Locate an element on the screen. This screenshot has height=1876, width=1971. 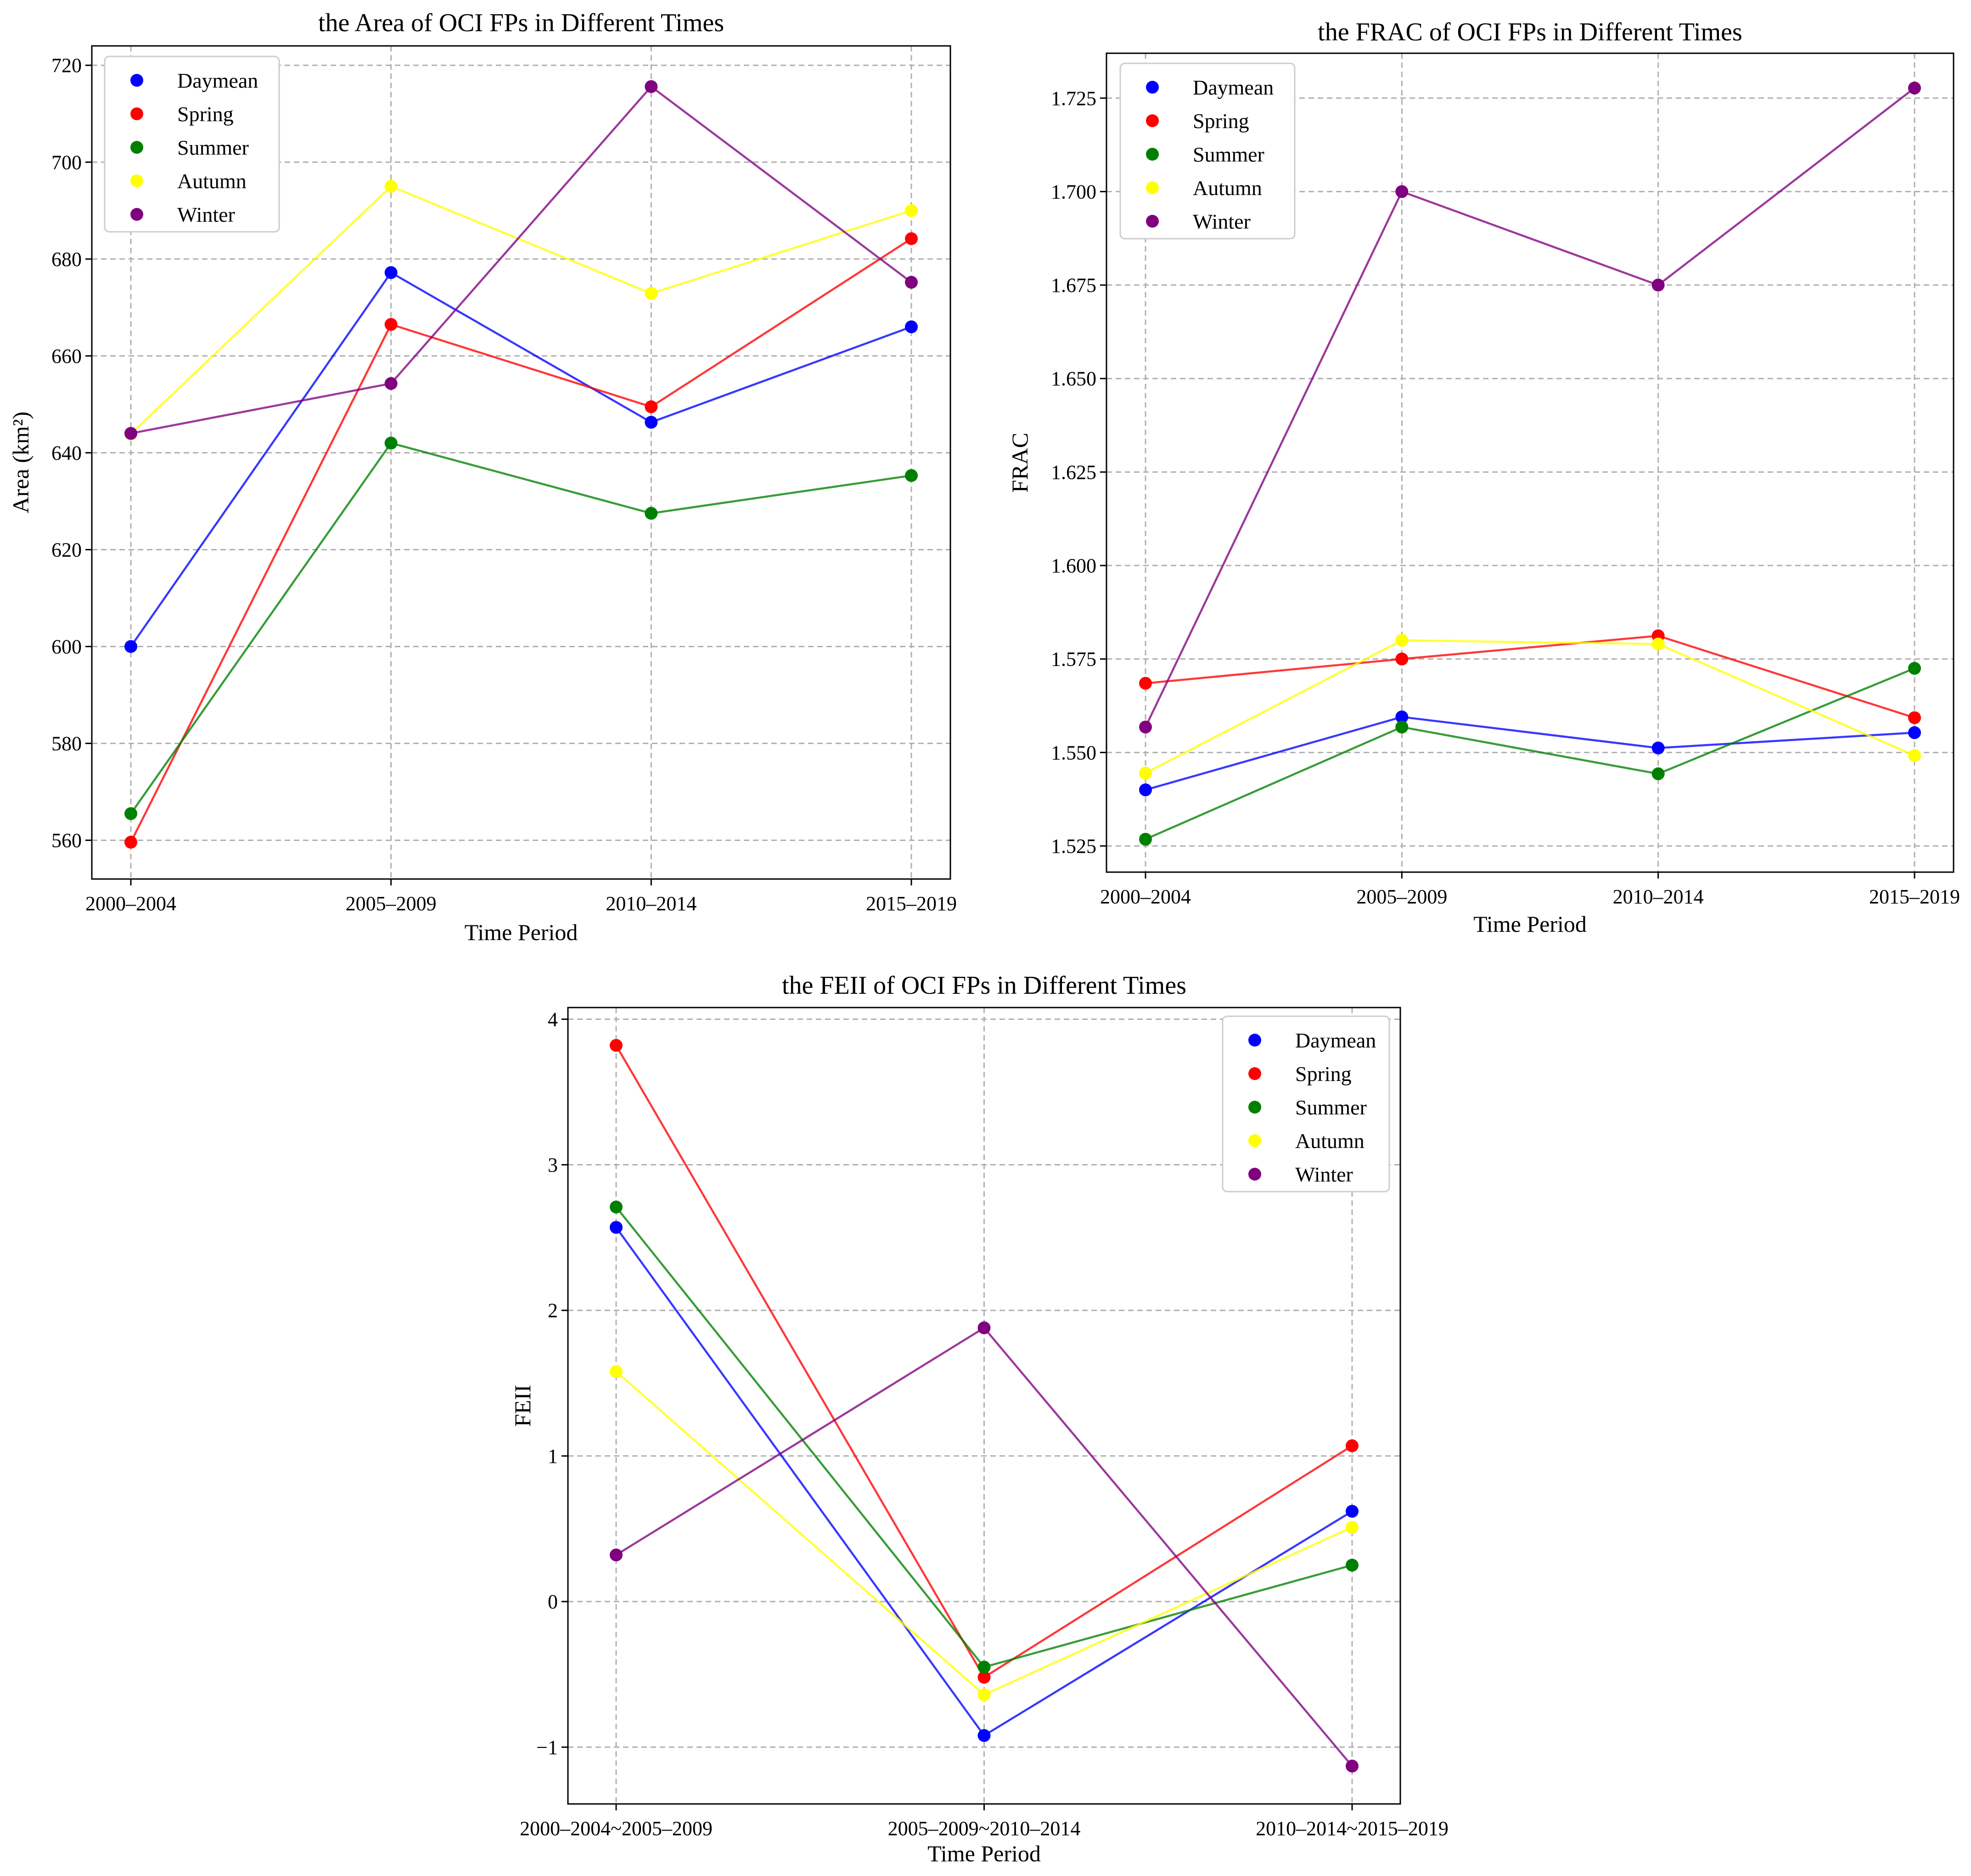
area-legend-marker-summer is located at coordinates (136, 147).